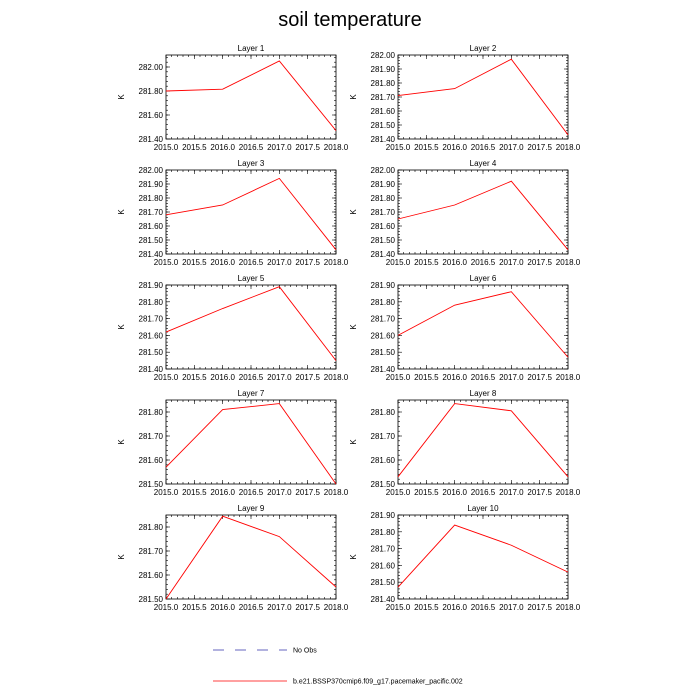 The height and width of the screenshot is (700, 700). Describe the element at coordinates (483, 48) in the screenshot. I see `panel-title: Layer 2` at that location.